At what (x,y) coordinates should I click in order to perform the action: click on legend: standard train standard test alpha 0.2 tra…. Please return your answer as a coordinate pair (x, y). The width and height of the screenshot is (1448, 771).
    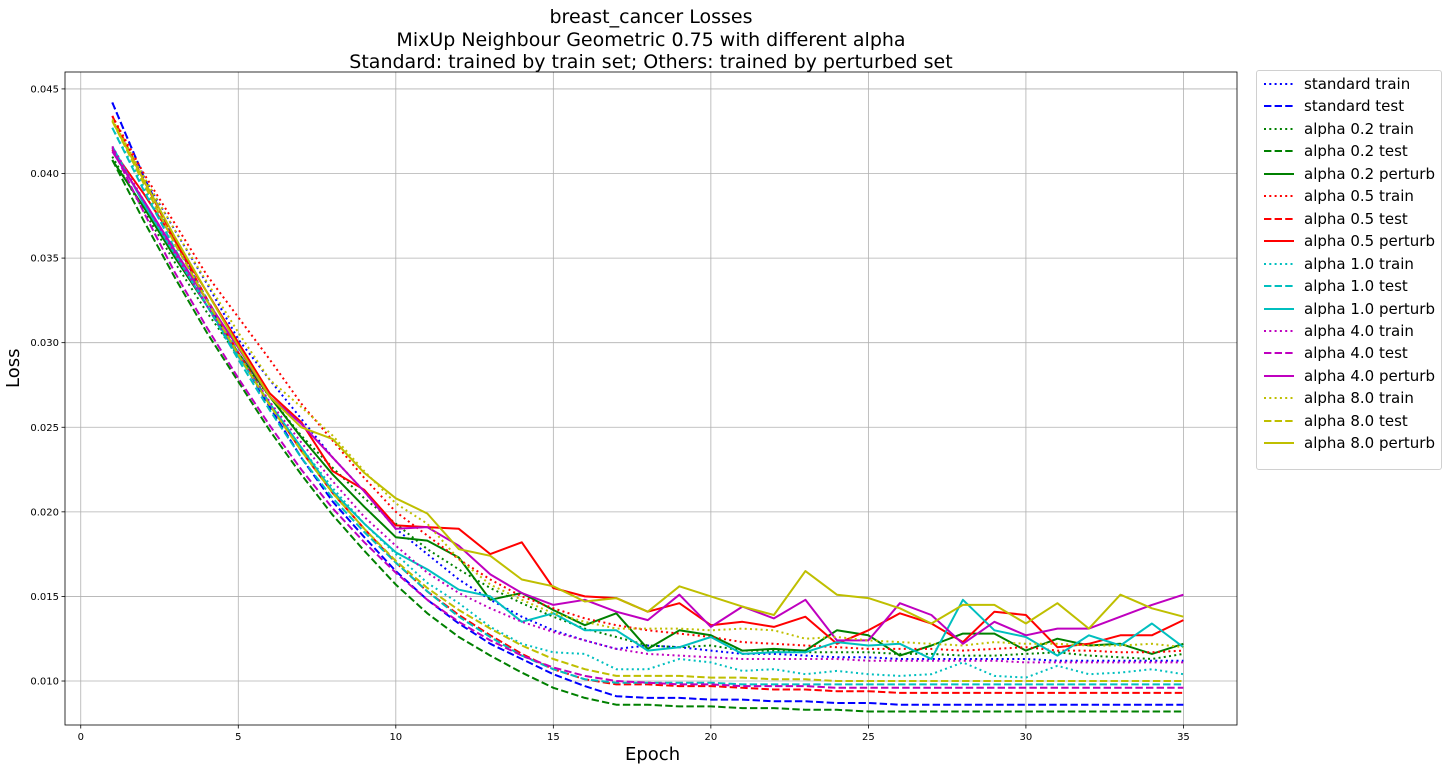
    Looking at the image, I should click on (1349, 270).